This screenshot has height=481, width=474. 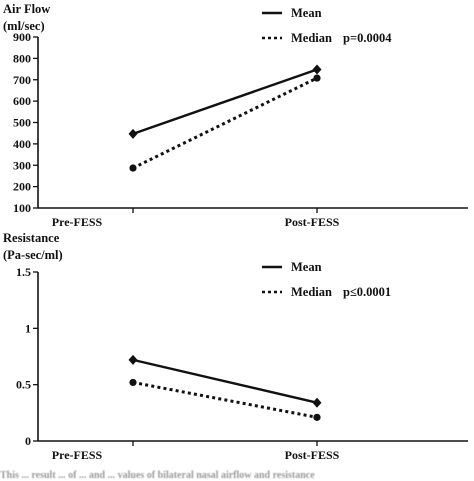 What do you see at coordinates (22, 187) in the screenshot?
I see `airflow-ytick-label: 200` at bounding box center [22, 187].